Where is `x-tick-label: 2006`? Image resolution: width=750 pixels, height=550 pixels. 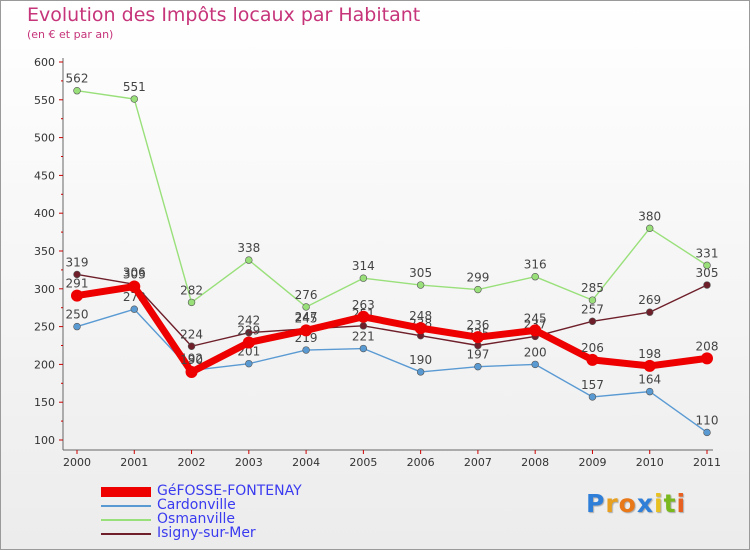
x-tick-label: 2006 is located at coordinates (421, 462).